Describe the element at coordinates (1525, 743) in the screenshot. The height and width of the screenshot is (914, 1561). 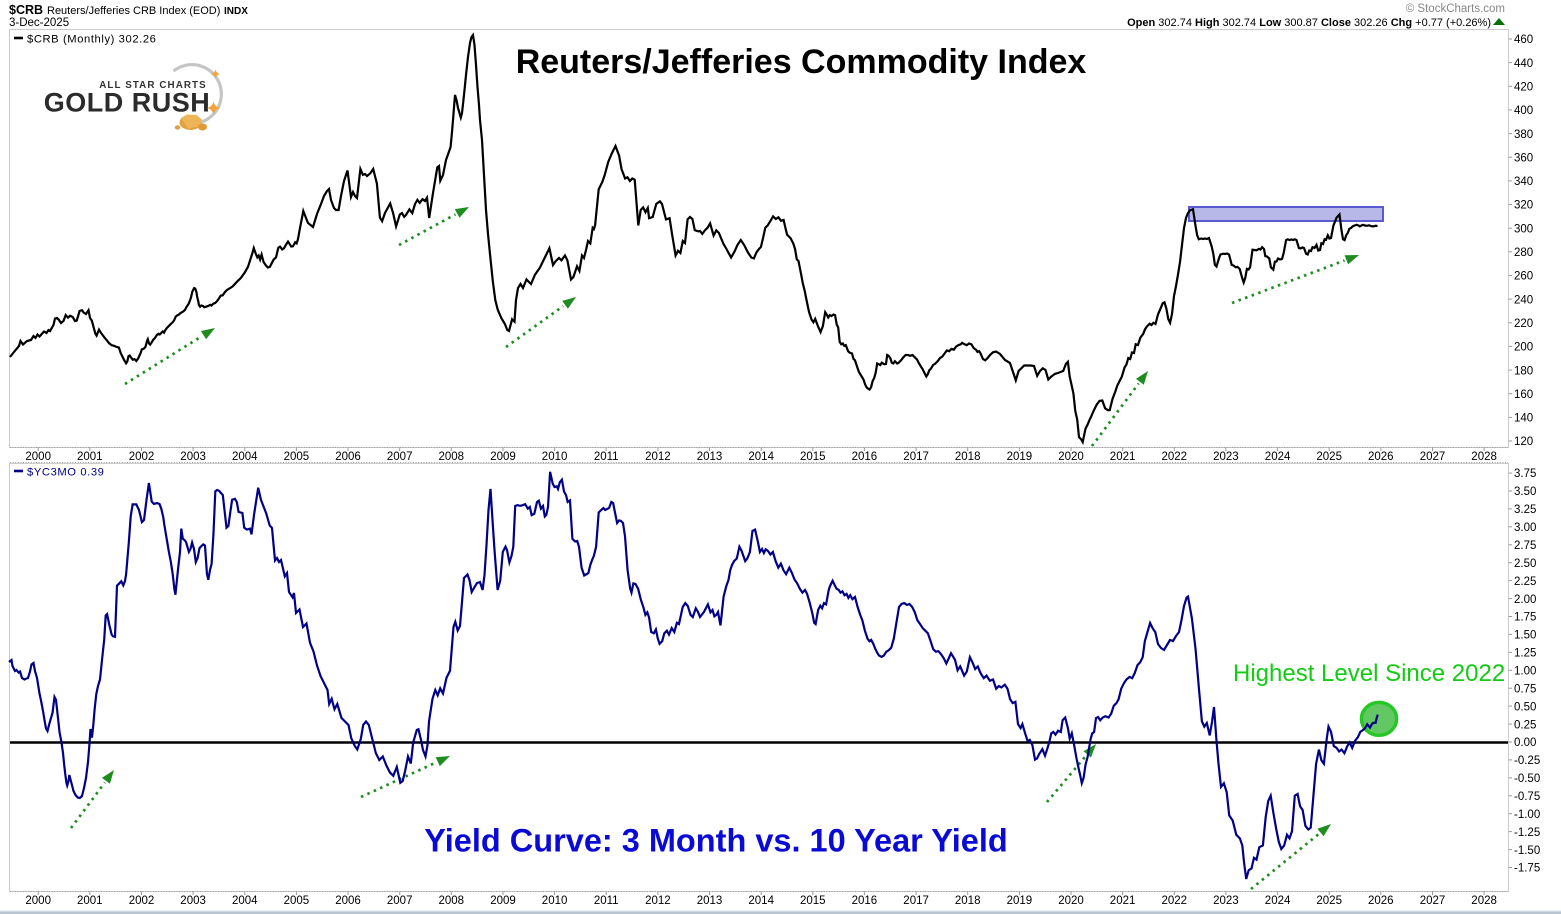
I see `svg-text: 0.00` at that location.